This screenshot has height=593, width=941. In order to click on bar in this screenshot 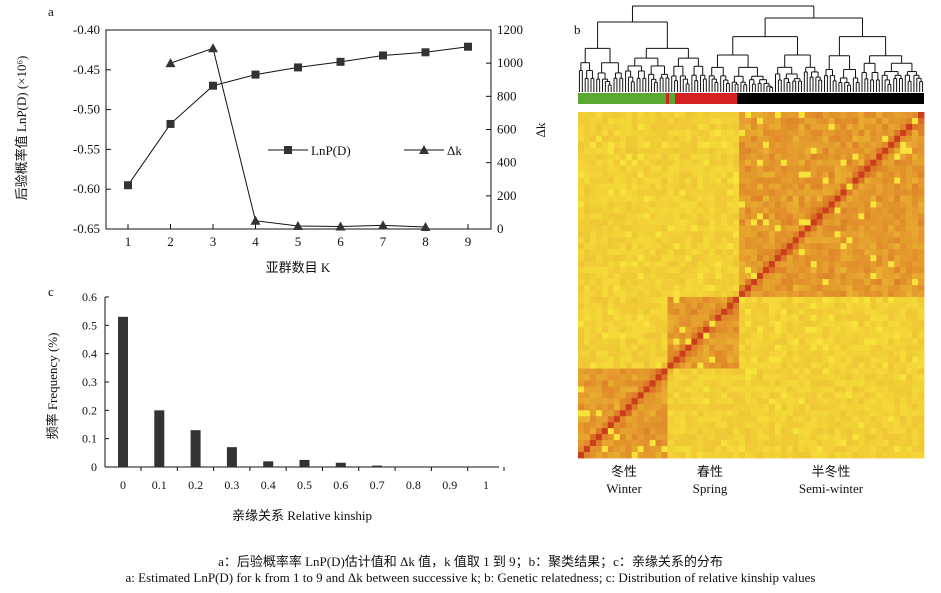, I will do `click(340, 464)`.